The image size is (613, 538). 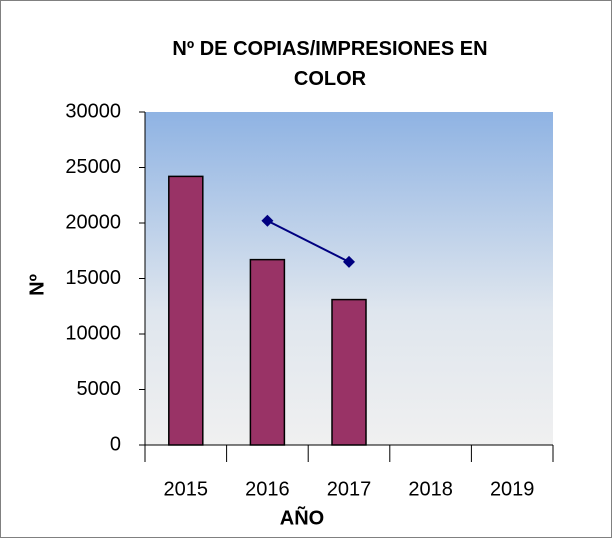 What do you see at coordinates (267, 489) in the screenshot?
I see `x-tick-label: 2016` at bounding box center [267, 489].